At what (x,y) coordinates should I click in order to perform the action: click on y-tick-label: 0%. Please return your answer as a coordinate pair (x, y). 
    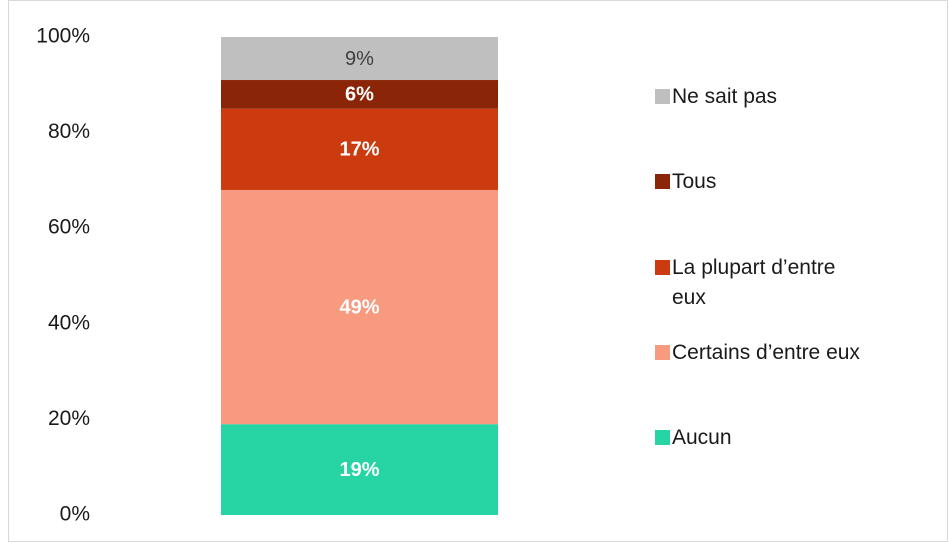
    Looking at the image, I should click on (75, 514).